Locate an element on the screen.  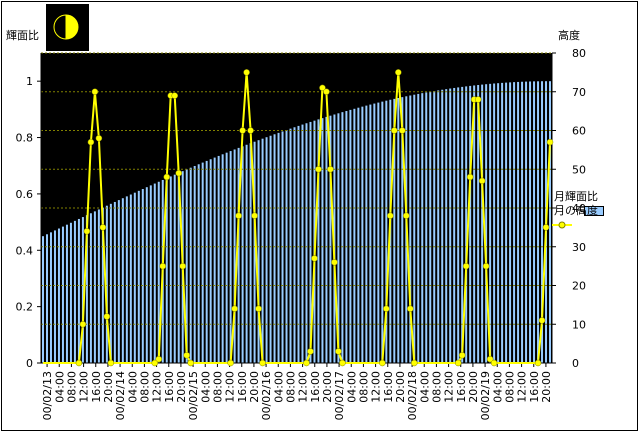
legend-marker-altitude is located at coordinates (562, 225).